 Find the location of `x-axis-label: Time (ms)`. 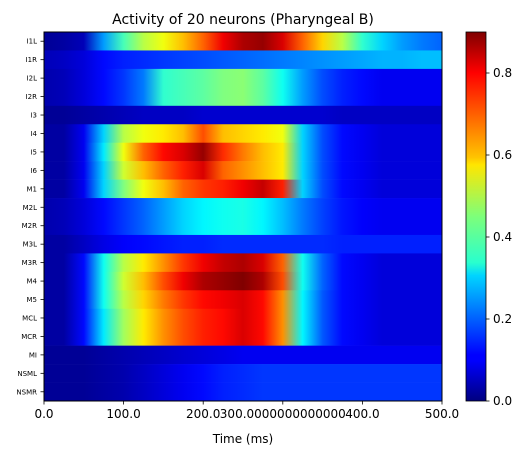

x-axis-label: Time (ms) is located at coordinates (243, 439).